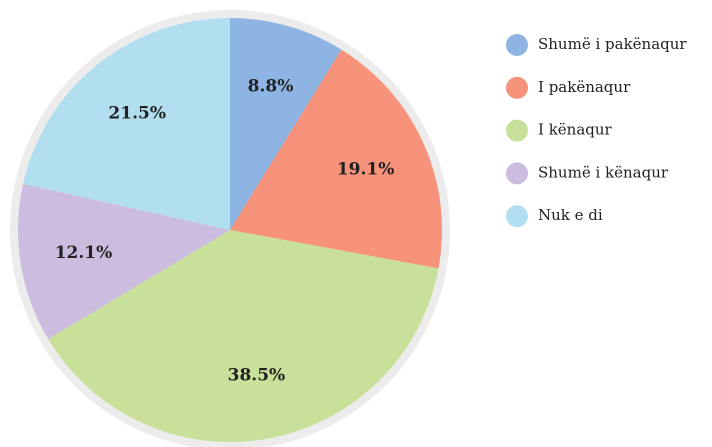 The width and height of the screenshot is (712, 447). What do you see at coordinates (271, 87) in the screenshot?
I see `data-label: 8.8%` at bounding box center [271, 87].